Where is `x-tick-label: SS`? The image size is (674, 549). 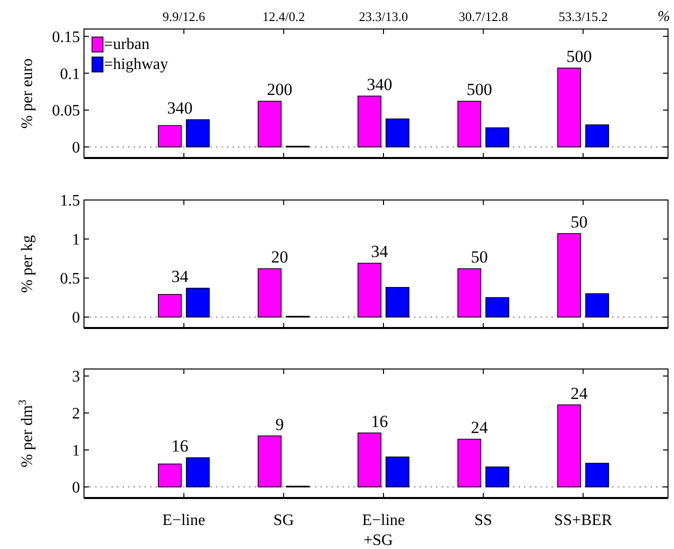
x-tick-label: SS is located at coordinates (483, 520).